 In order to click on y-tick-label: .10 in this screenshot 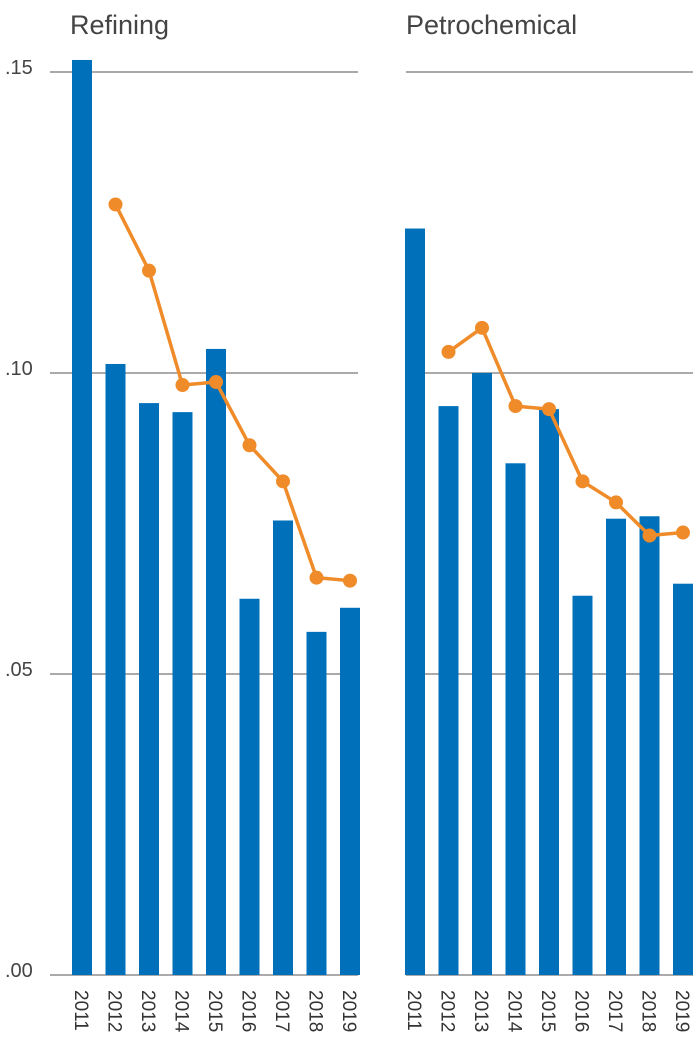, I will do `click(19, 369)`.